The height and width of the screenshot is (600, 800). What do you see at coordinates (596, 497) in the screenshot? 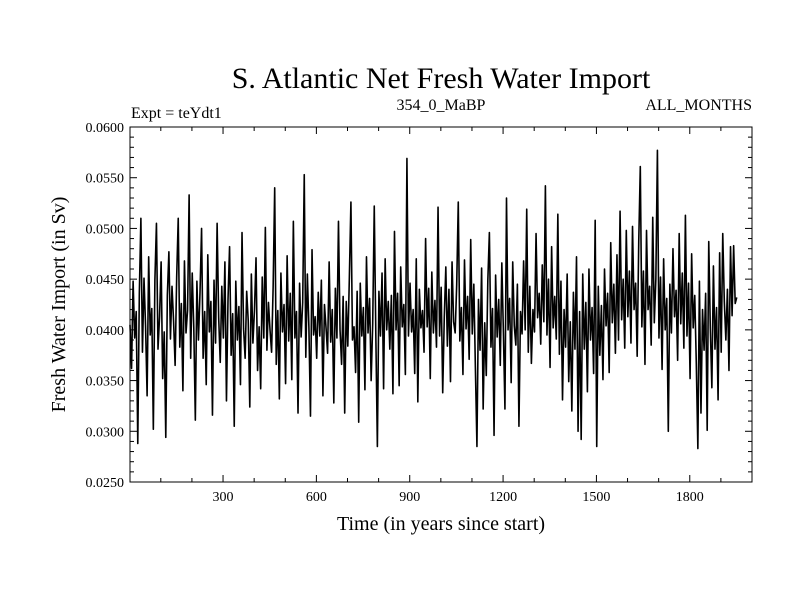
I see `x-tick-label: 1500` at bounding box center [596, 497].